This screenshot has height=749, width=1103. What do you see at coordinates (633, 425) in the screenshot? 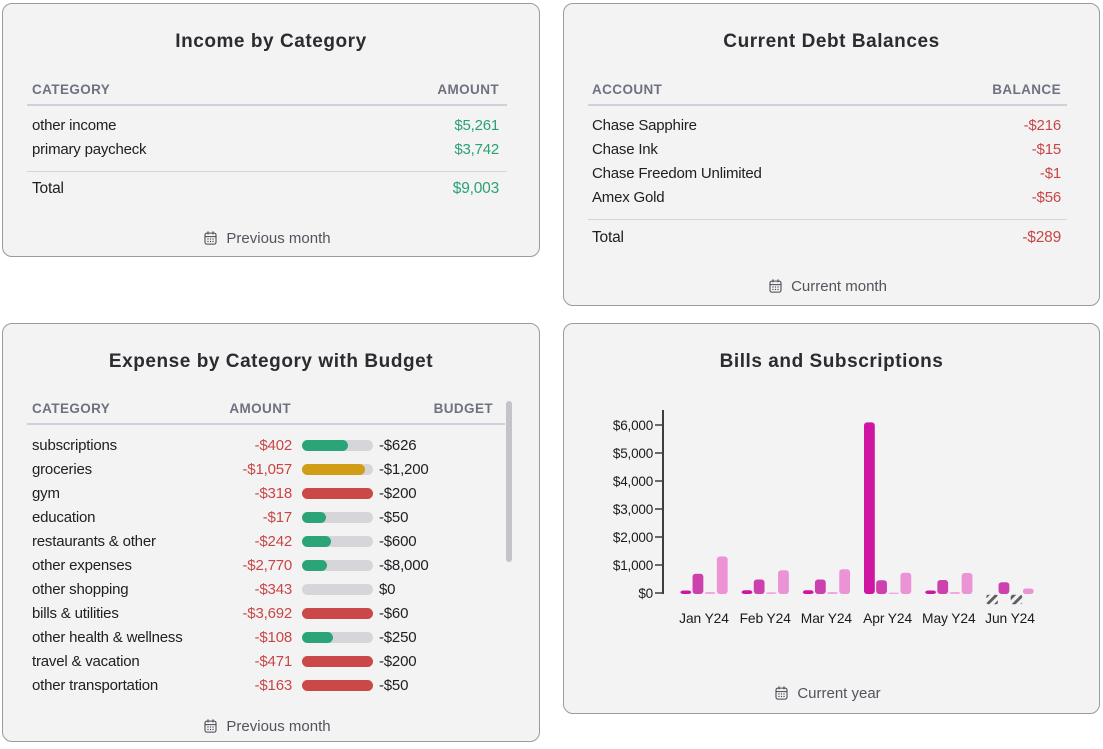
I see `svg-text: $6,000` at bounding box center [633, 425].